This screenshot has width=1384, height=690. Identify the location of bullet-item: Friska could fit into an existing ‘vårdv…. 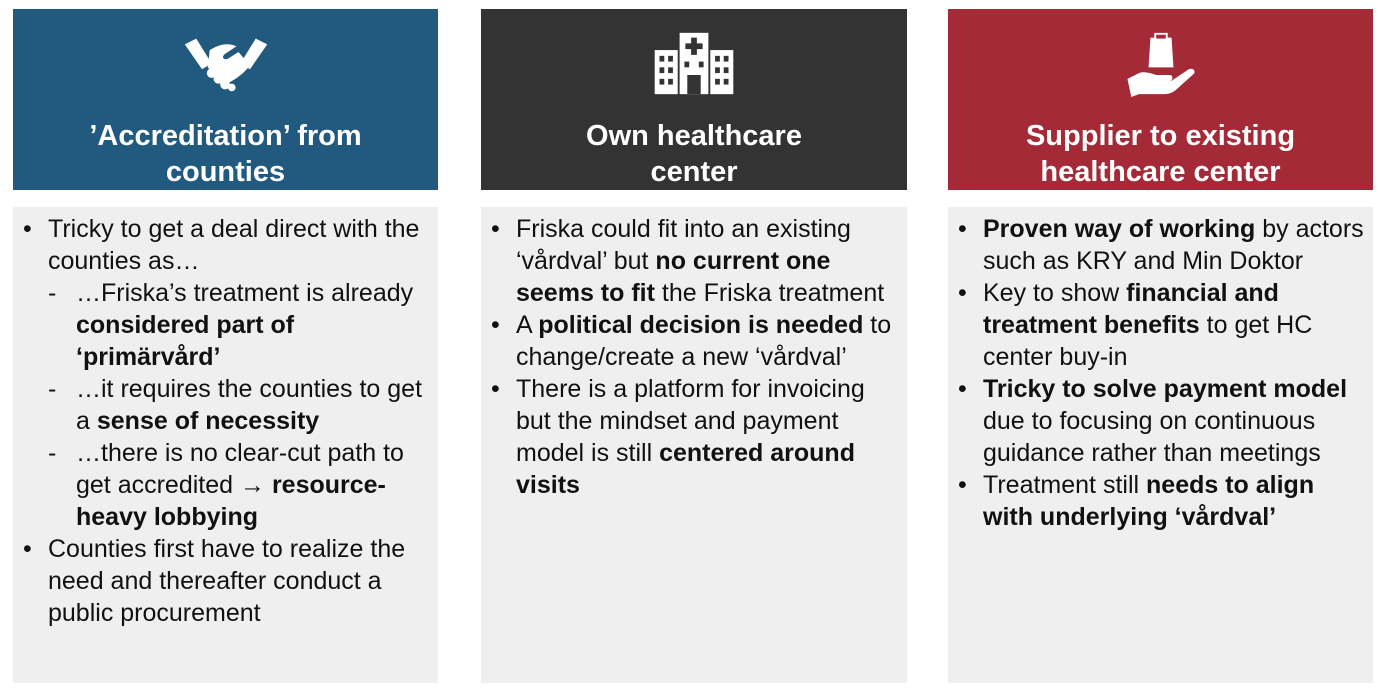
(690, 261).